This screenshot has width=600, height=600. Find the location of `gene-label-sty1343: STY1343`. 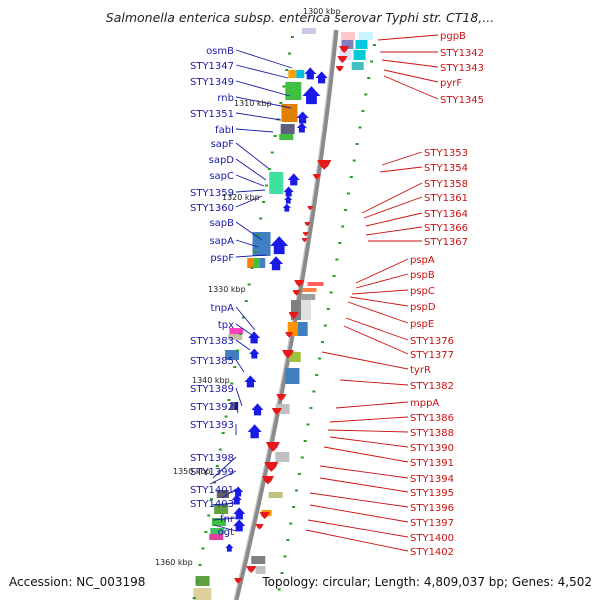

gene-label-sty1343: STY1343 is located at coordinates (462, 68).